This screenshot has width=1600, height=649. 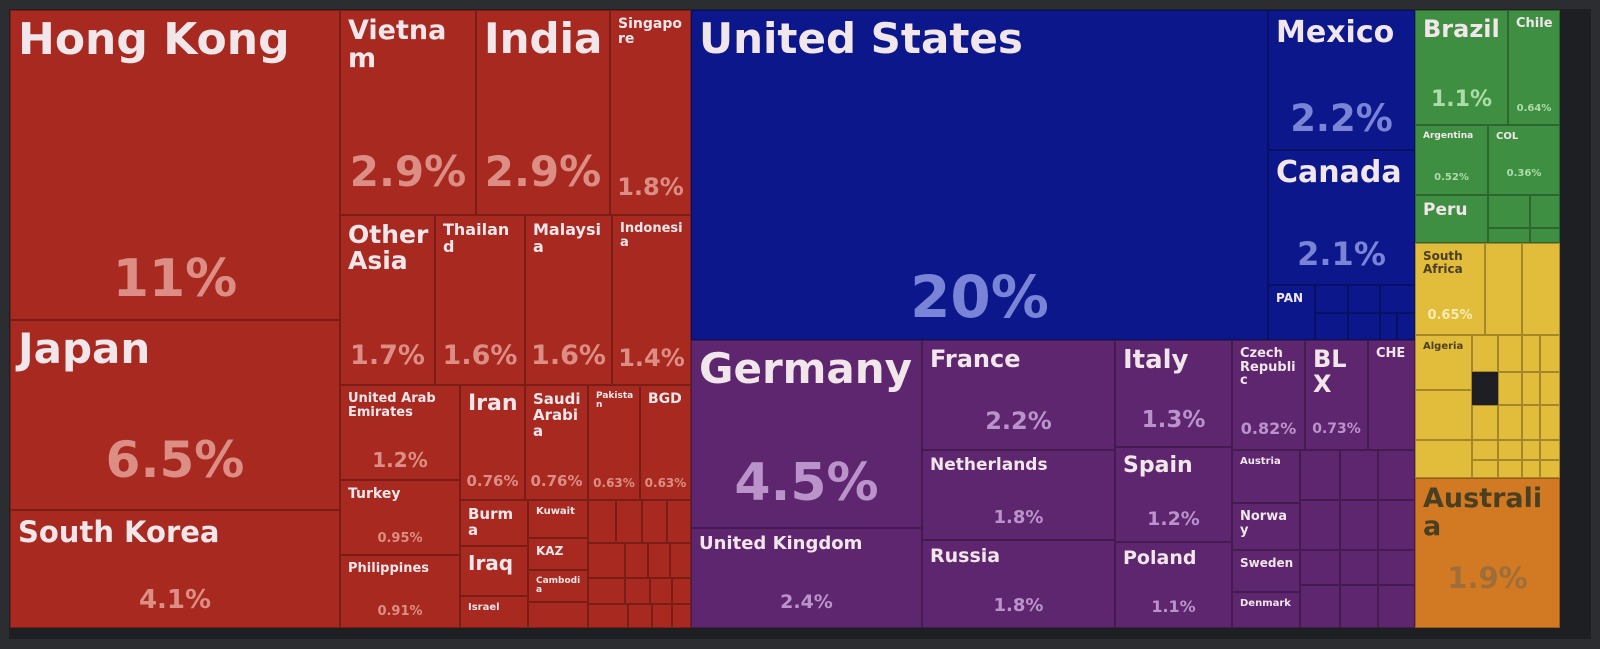 I want to click on tile-pan: PAN, so click(x=1291, y=312).